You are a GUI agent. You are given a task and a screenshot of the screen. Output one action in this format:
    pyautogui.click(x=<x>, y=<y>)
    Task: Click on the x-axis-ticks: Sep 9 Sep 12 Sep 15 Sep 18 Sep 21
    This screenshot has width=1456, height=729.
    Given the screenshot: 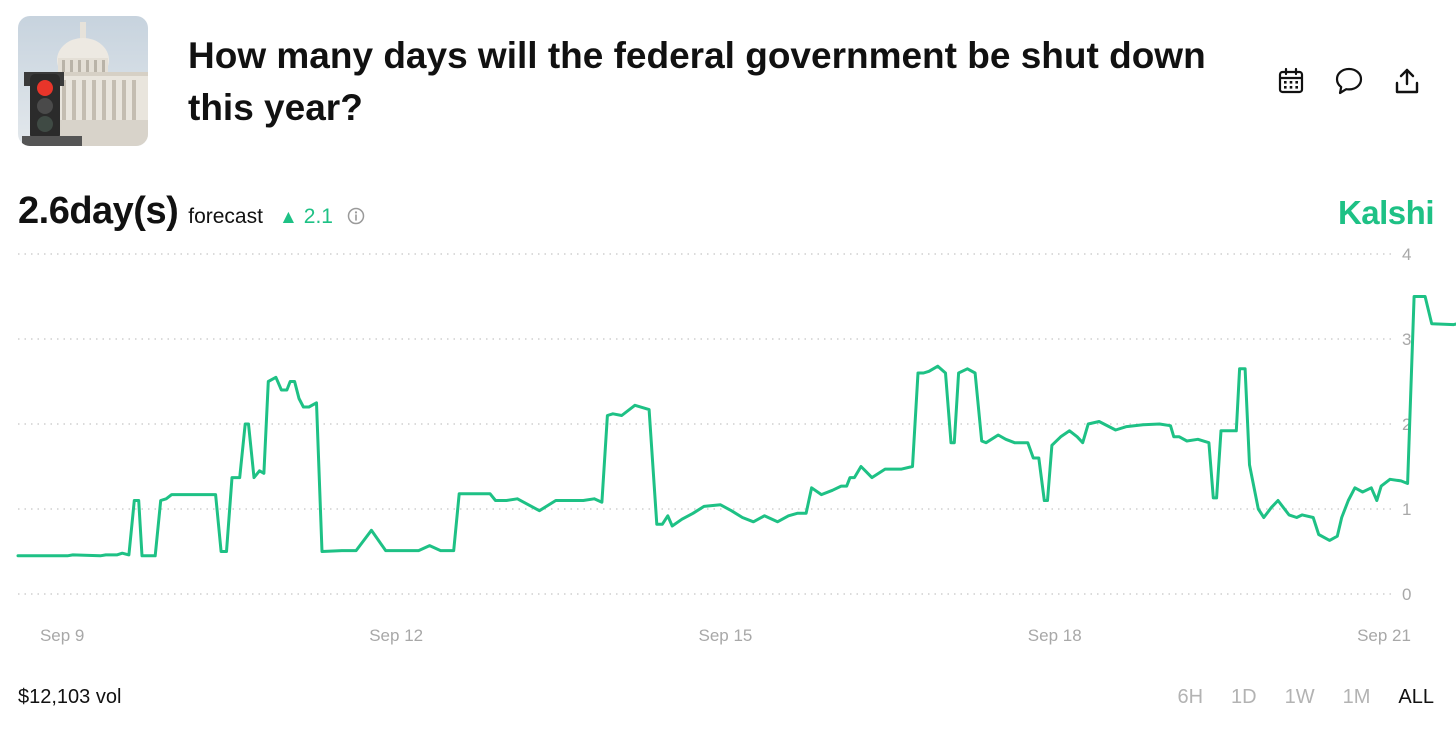 What is the action you would take?
    pyautogui.click(x=725, y=635)
    